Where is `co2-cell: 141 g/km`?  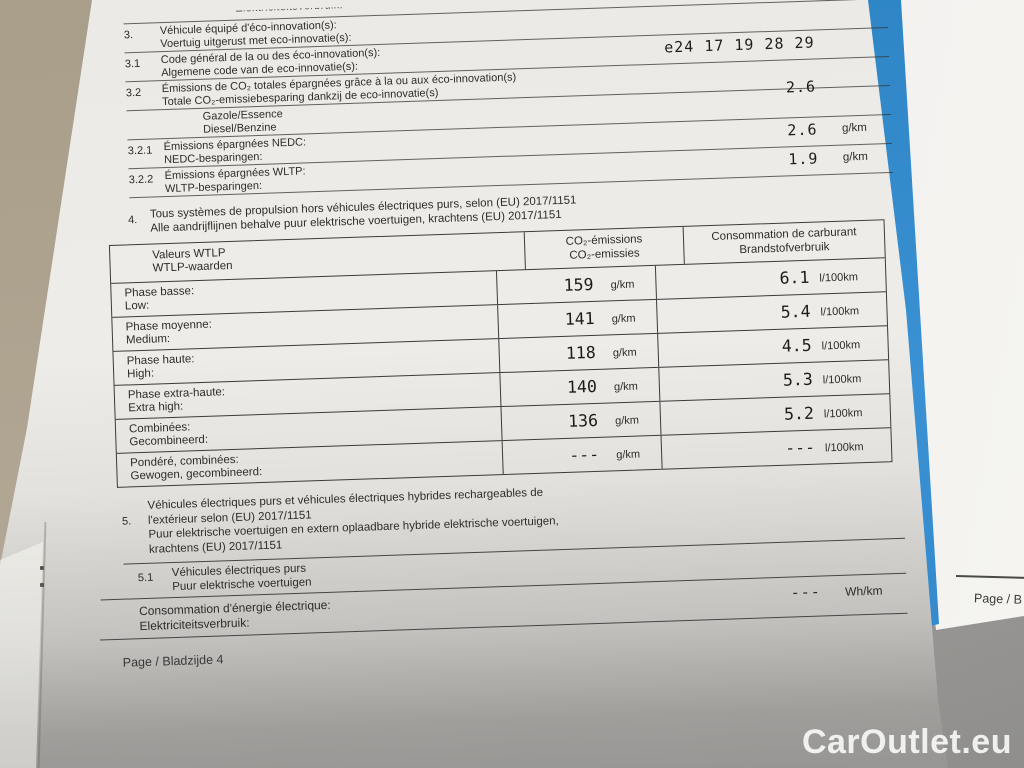
co2-cell: 141 g/km is located at coordinates (577, 319).